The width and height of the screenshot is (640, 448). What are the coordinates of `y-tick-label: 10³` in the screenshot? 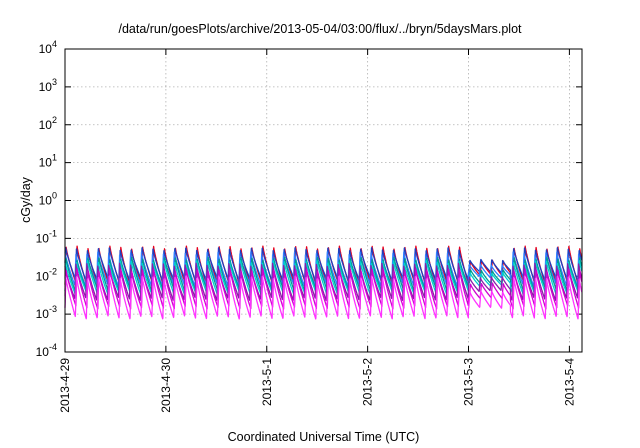 It's located at (48, 85).